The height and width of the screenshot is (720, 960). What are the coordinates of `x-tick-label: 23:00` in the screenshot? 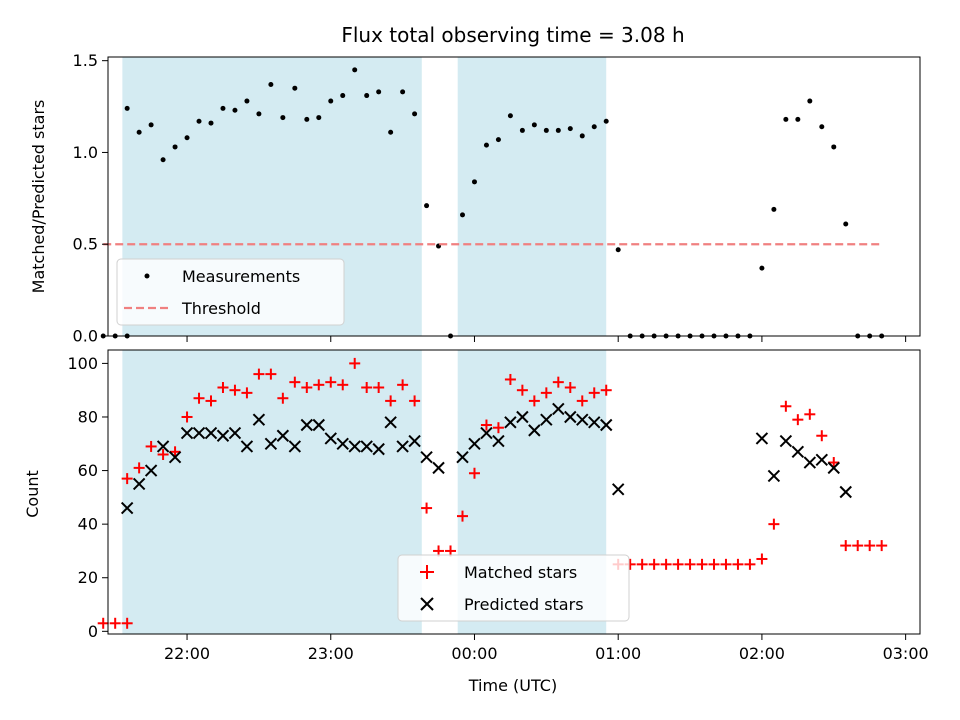 It's located at (331, 653).